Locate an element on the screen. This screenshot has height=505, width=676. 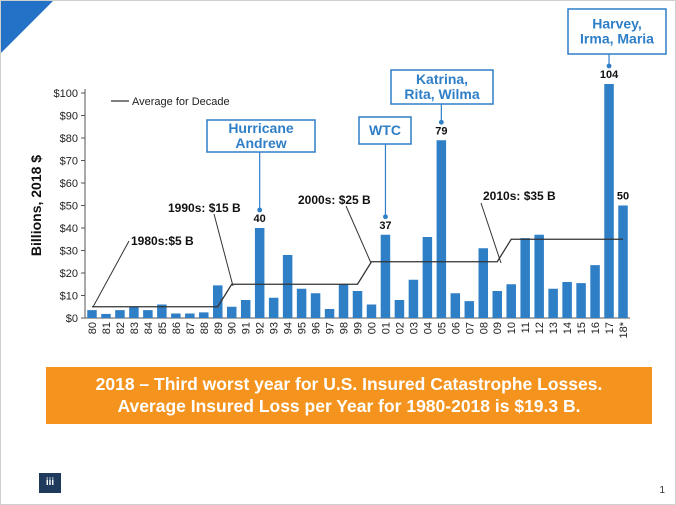
y-tick-label: $20 is located at coordinates (69, 274).